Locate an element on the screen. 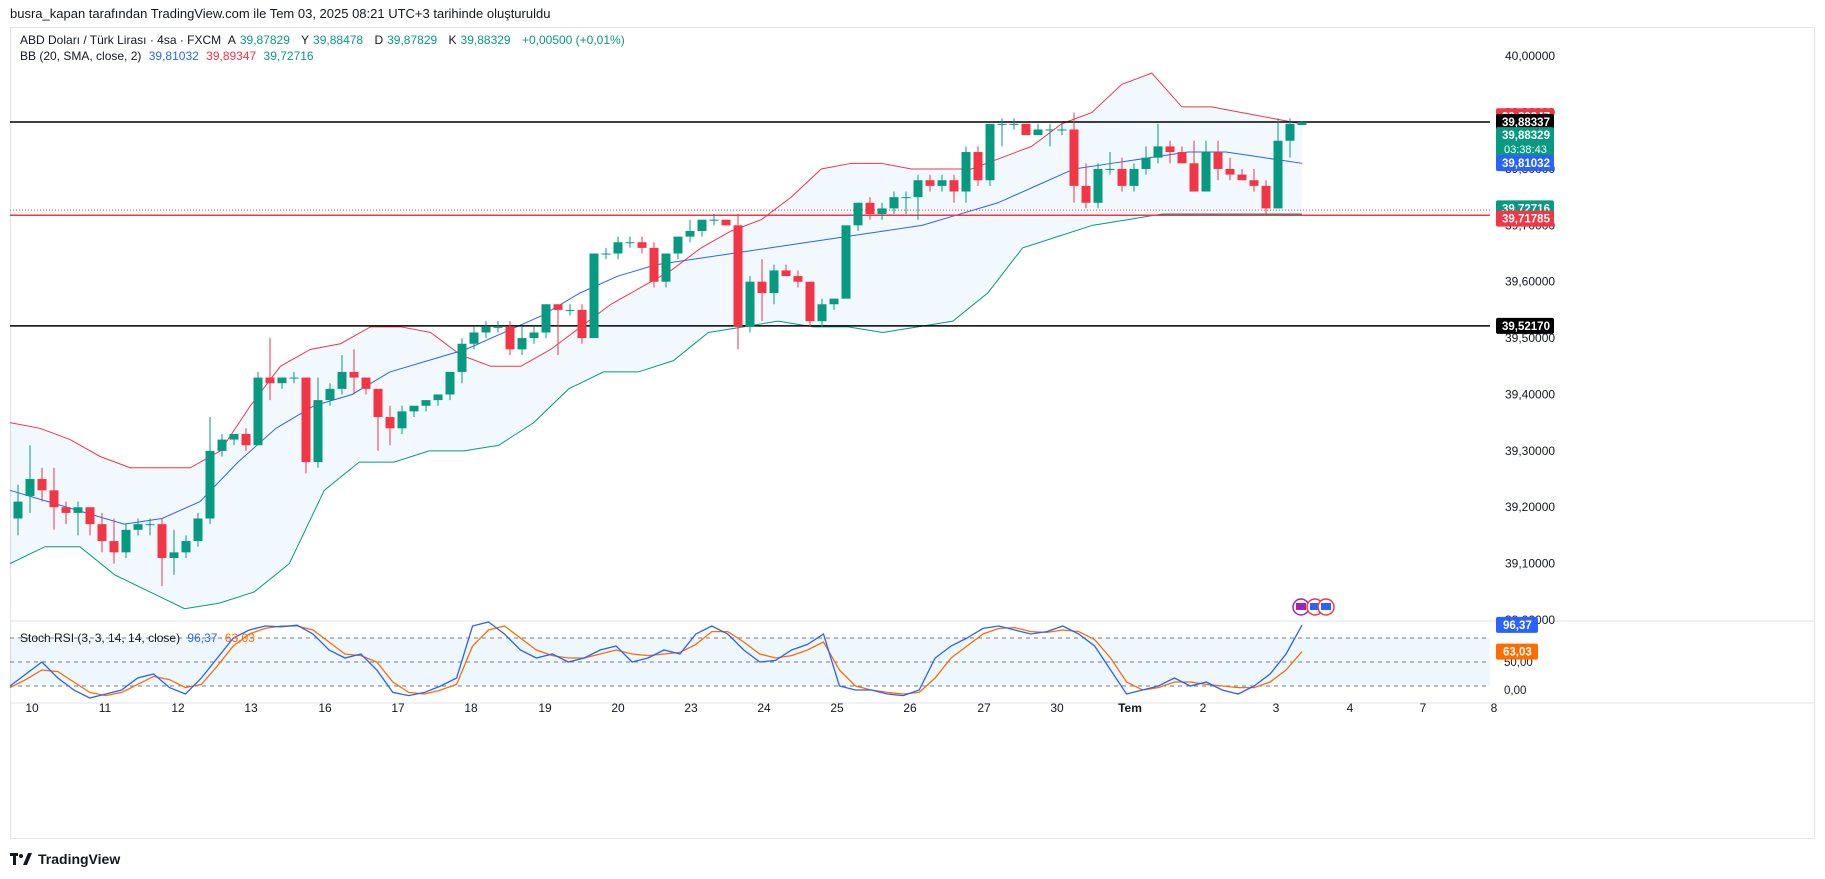  bb-lower-value: 39,72716 is located at coordinates (288, 56).